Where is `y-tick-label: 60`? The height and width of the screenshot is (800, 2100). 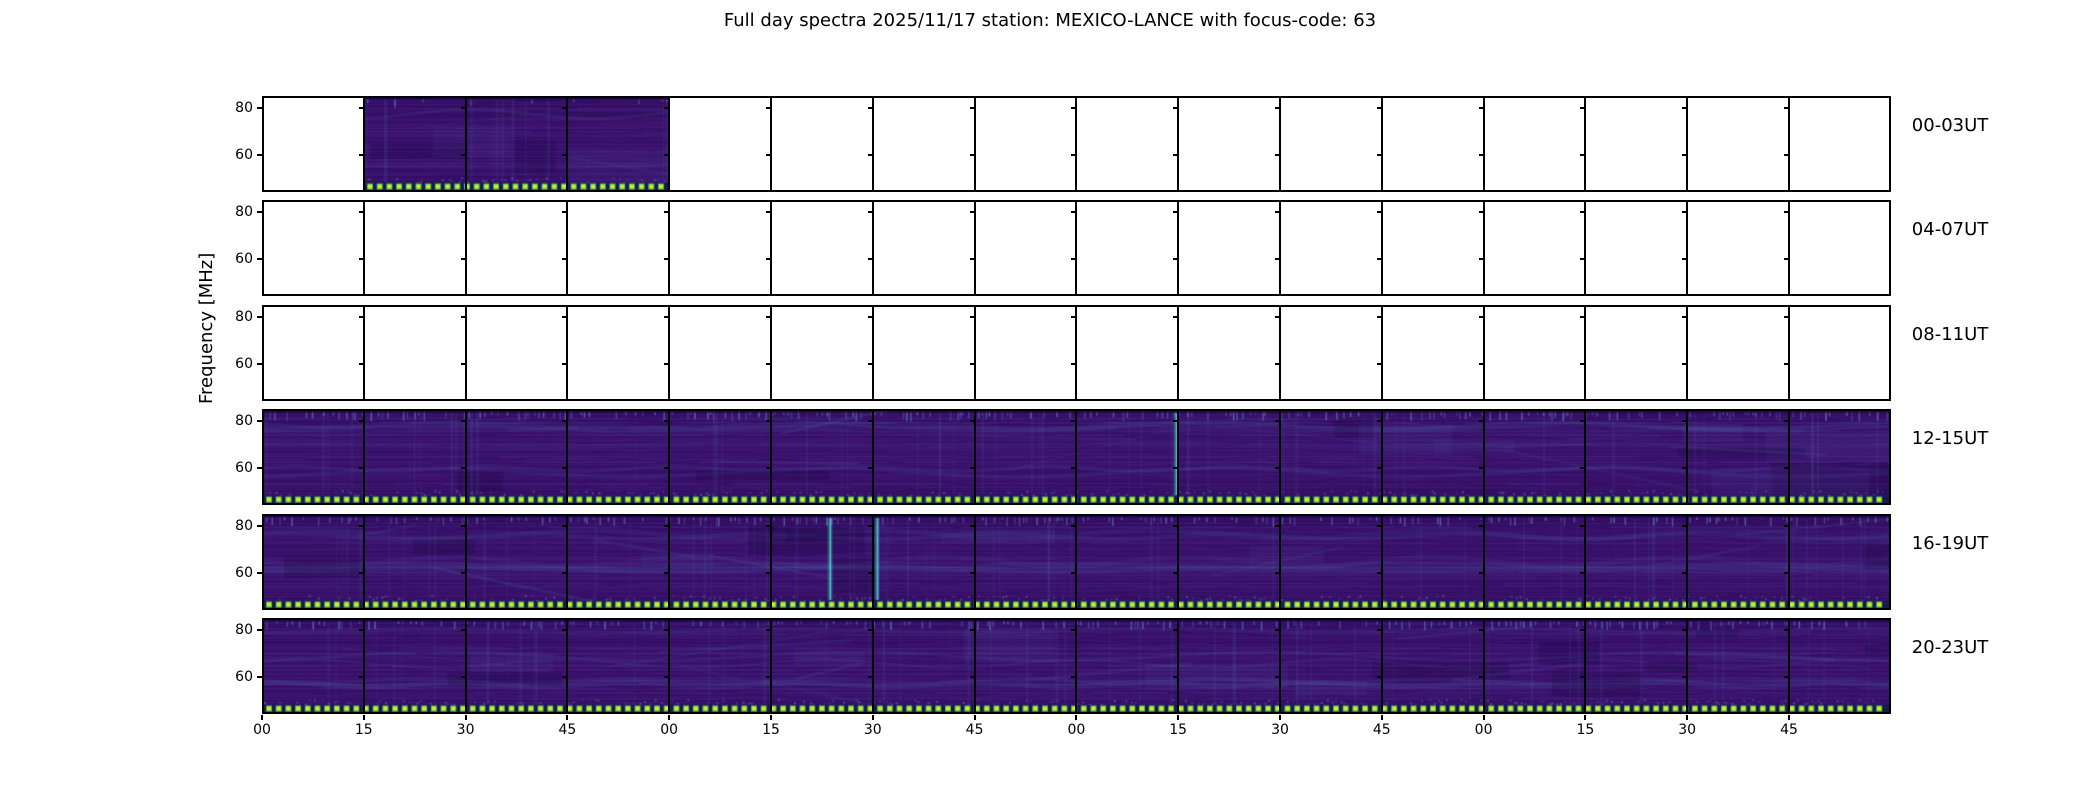
y-tick-label: 60 is located at coordinates (244, 677).